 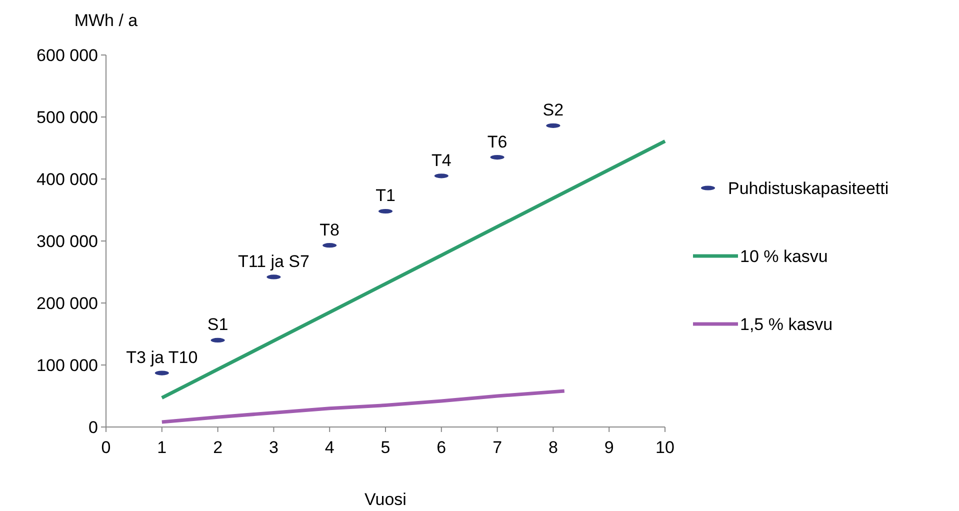 I want to click on annotation: T8, so click(x=330, y=230).